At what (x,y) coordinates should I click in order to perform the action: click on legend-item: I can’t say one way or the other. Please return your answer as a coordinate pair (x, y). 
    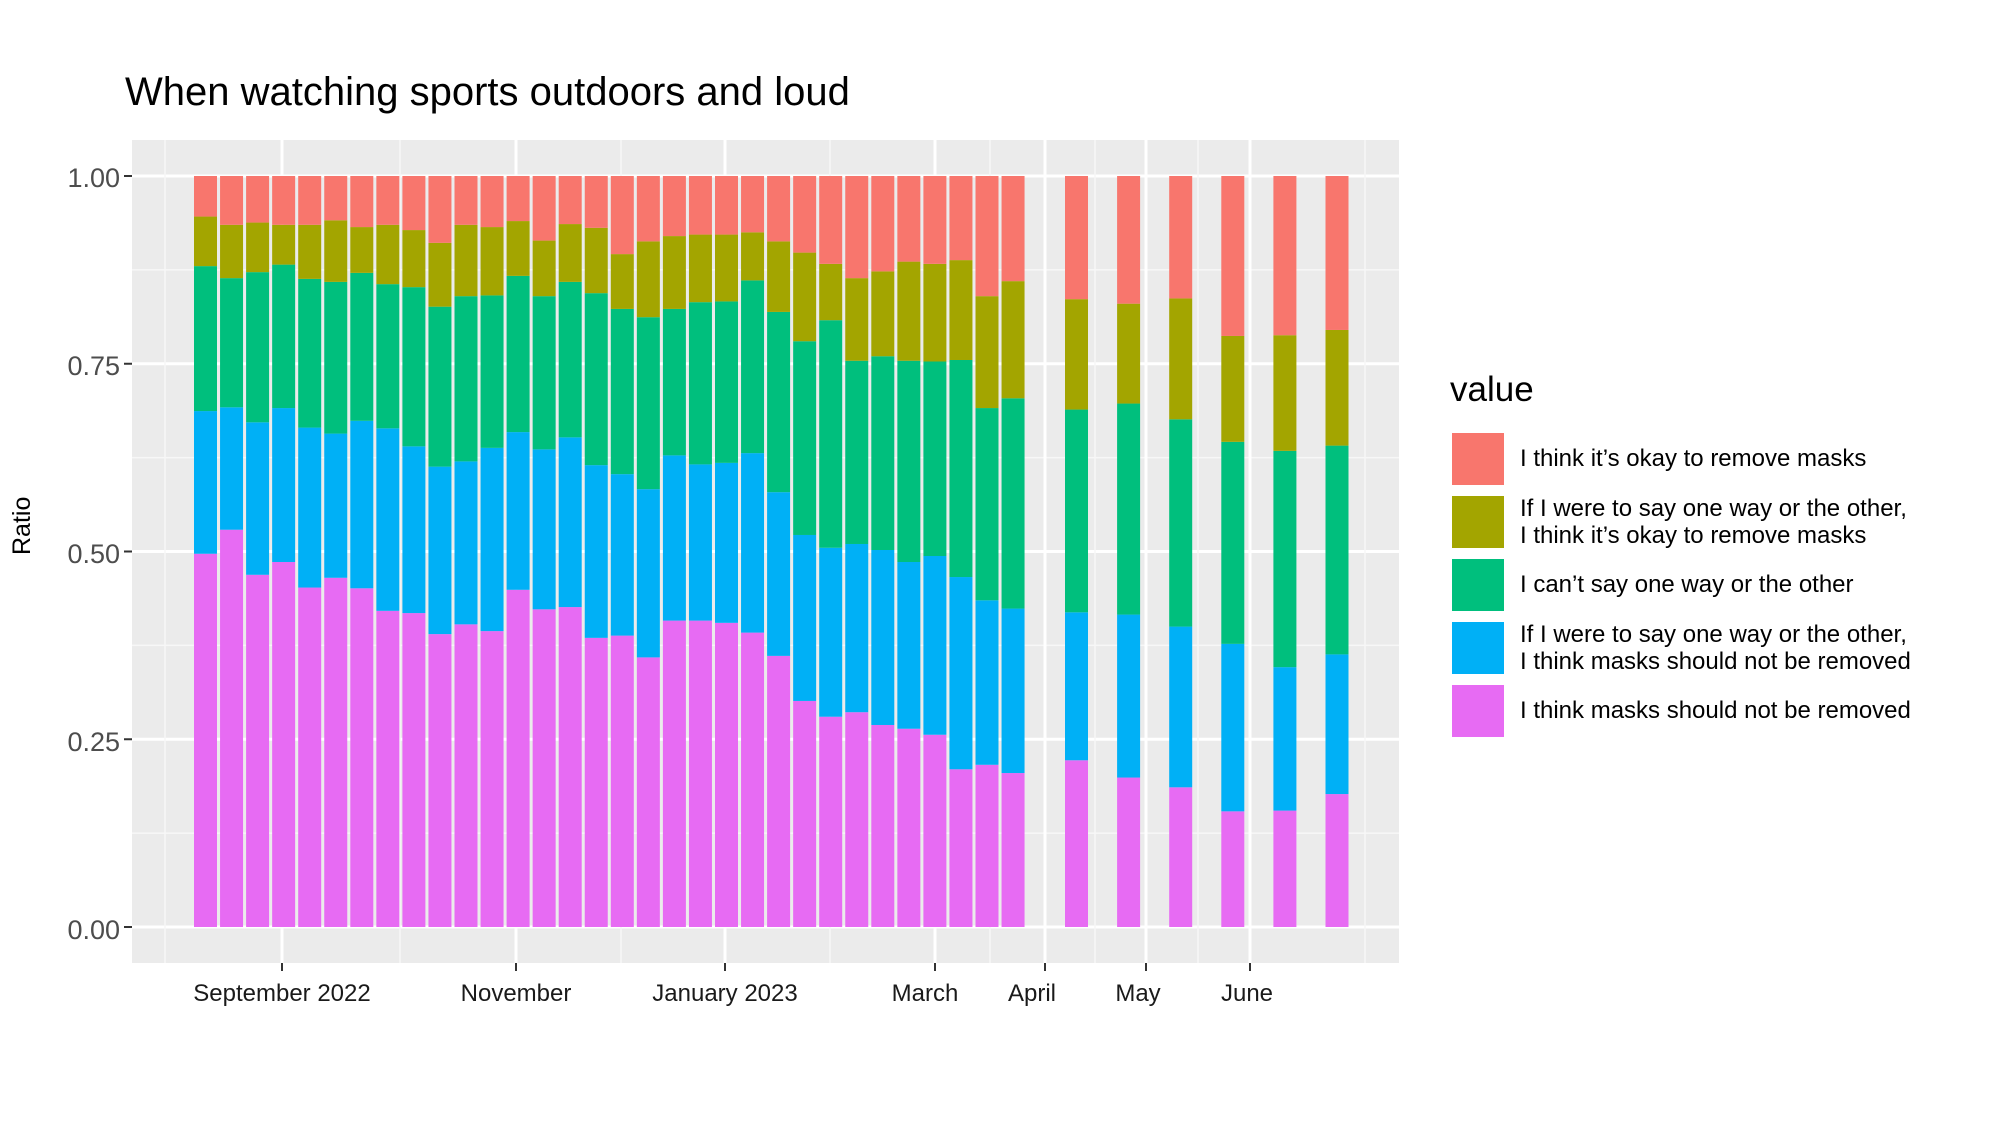
    Looking at the image, I should click on (1680, 584).